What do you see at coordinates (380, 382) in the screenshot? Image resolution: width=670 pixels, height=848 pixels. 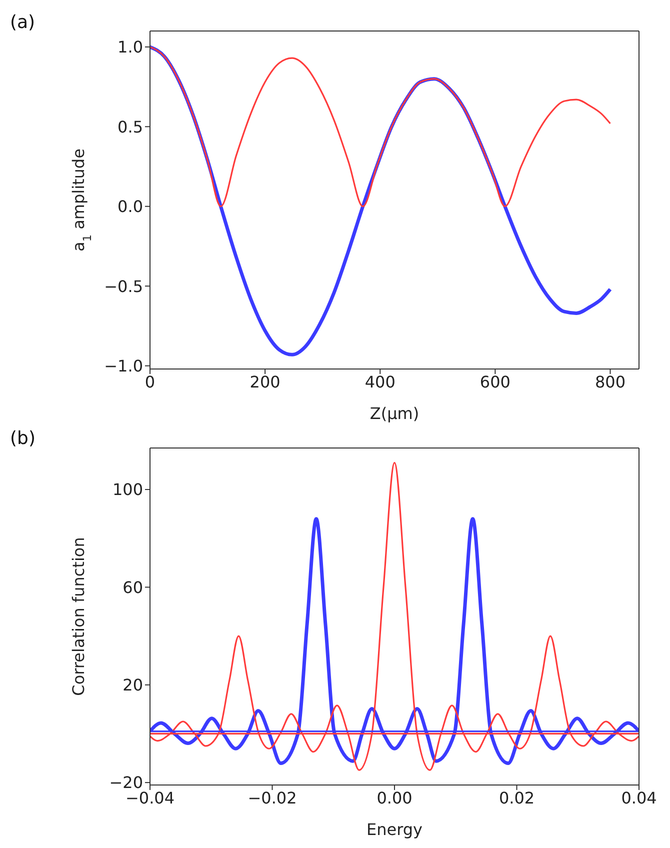 I see `x-tick-label: 400` at bounding box center [380, 382].